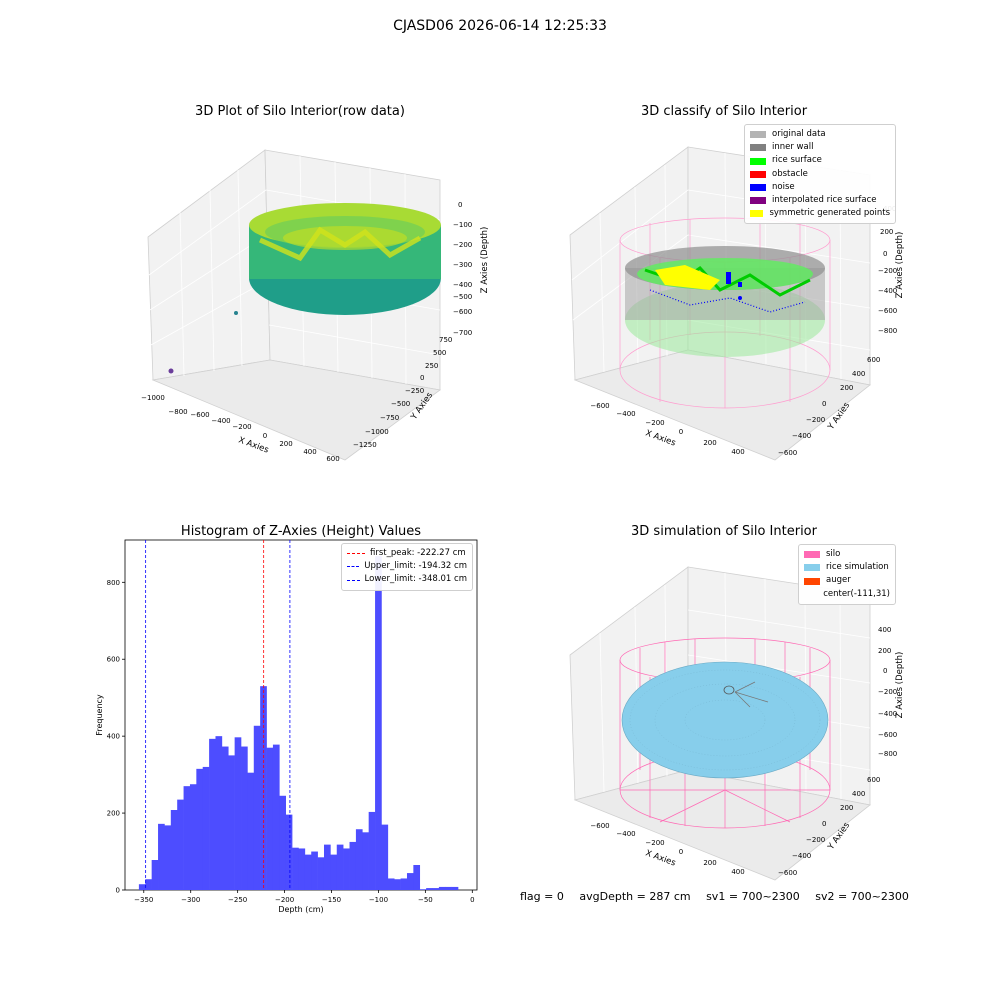 This screenshot has width=1000, height=1000. I want to click on classify-xticks: −600 −400 −200 0 200 400, so click(667, 429).